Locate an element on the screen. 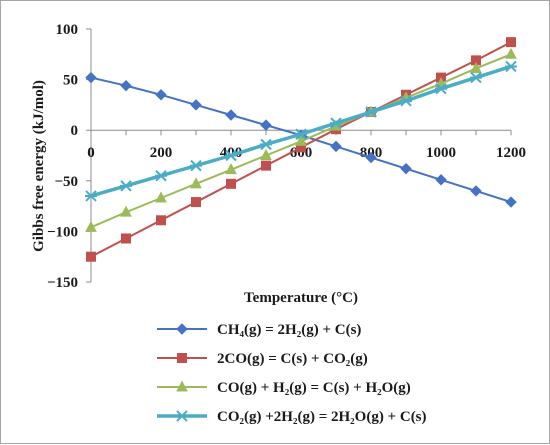  legend-item: 2CO(g) = C(s) + CO₂(g) is located at coordinates (262, 359).